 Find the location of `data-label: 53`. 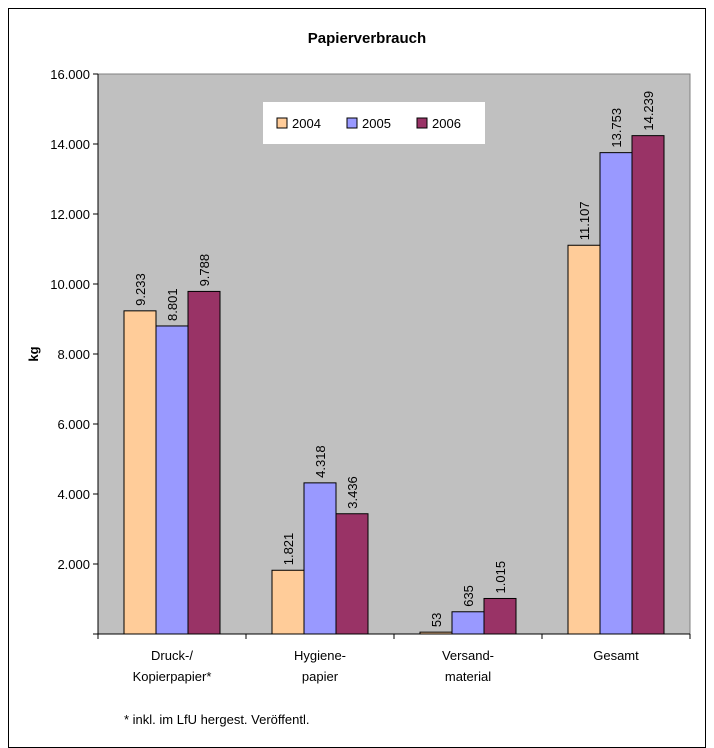

data-label: 53 is located at coordinates (436, 620).